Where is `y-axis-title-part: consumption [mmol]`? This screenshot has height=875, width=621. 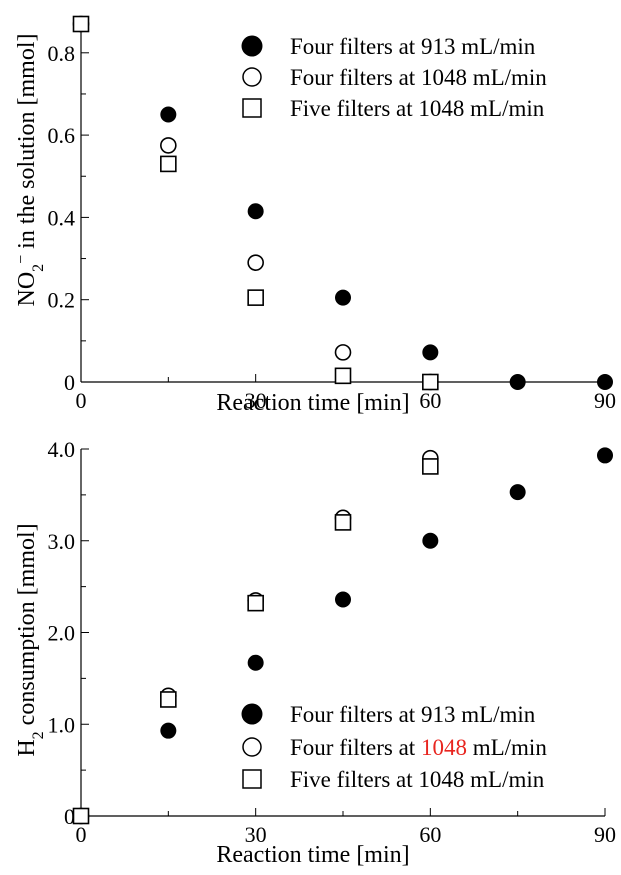
y-axis-title-part: consumption [mmol] is located at coordinates (27, 627).